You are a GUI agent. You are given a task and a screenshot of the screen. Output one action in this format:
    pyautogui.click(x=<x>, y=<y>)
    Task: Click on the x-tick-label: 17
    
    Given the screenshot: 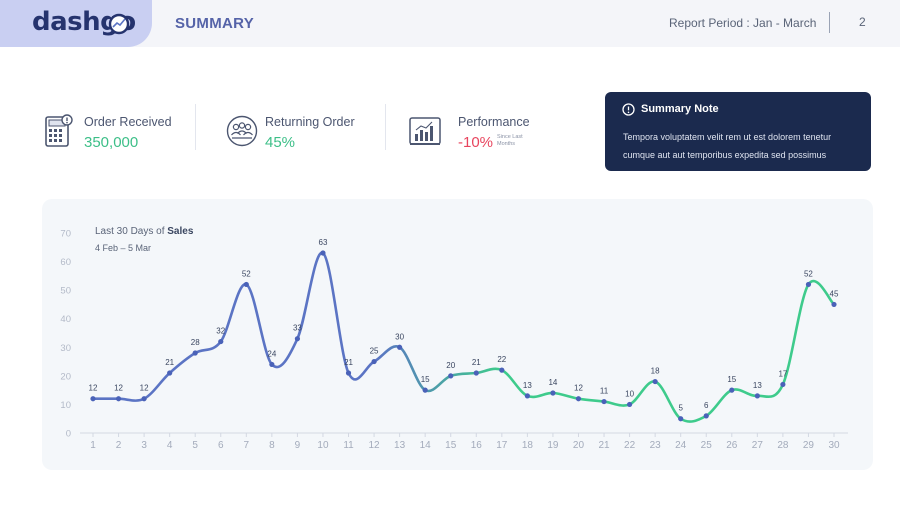 What is the action you would take?
    pyautogui.click(x=502, y=445)
    